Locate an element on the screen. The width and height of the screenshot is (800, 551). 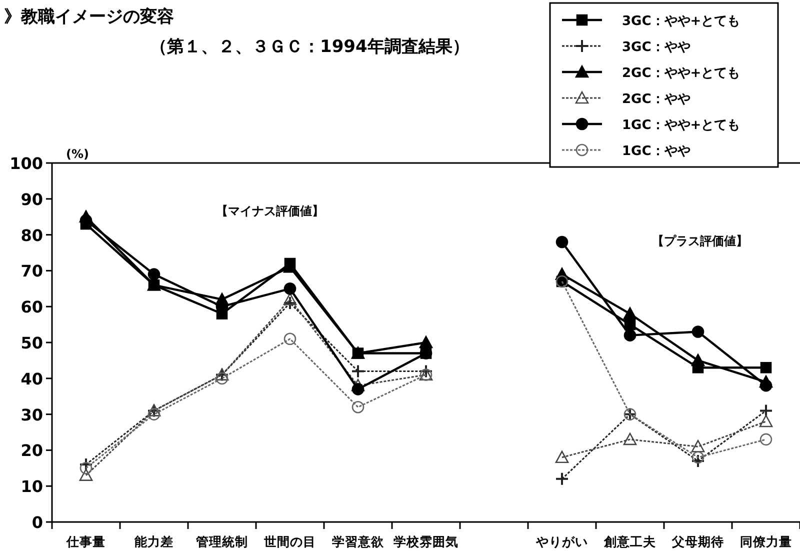
chart-subtitle: （第１、２、３ＧＣ：1994年調査結果） is located at coordinates (310, 47).